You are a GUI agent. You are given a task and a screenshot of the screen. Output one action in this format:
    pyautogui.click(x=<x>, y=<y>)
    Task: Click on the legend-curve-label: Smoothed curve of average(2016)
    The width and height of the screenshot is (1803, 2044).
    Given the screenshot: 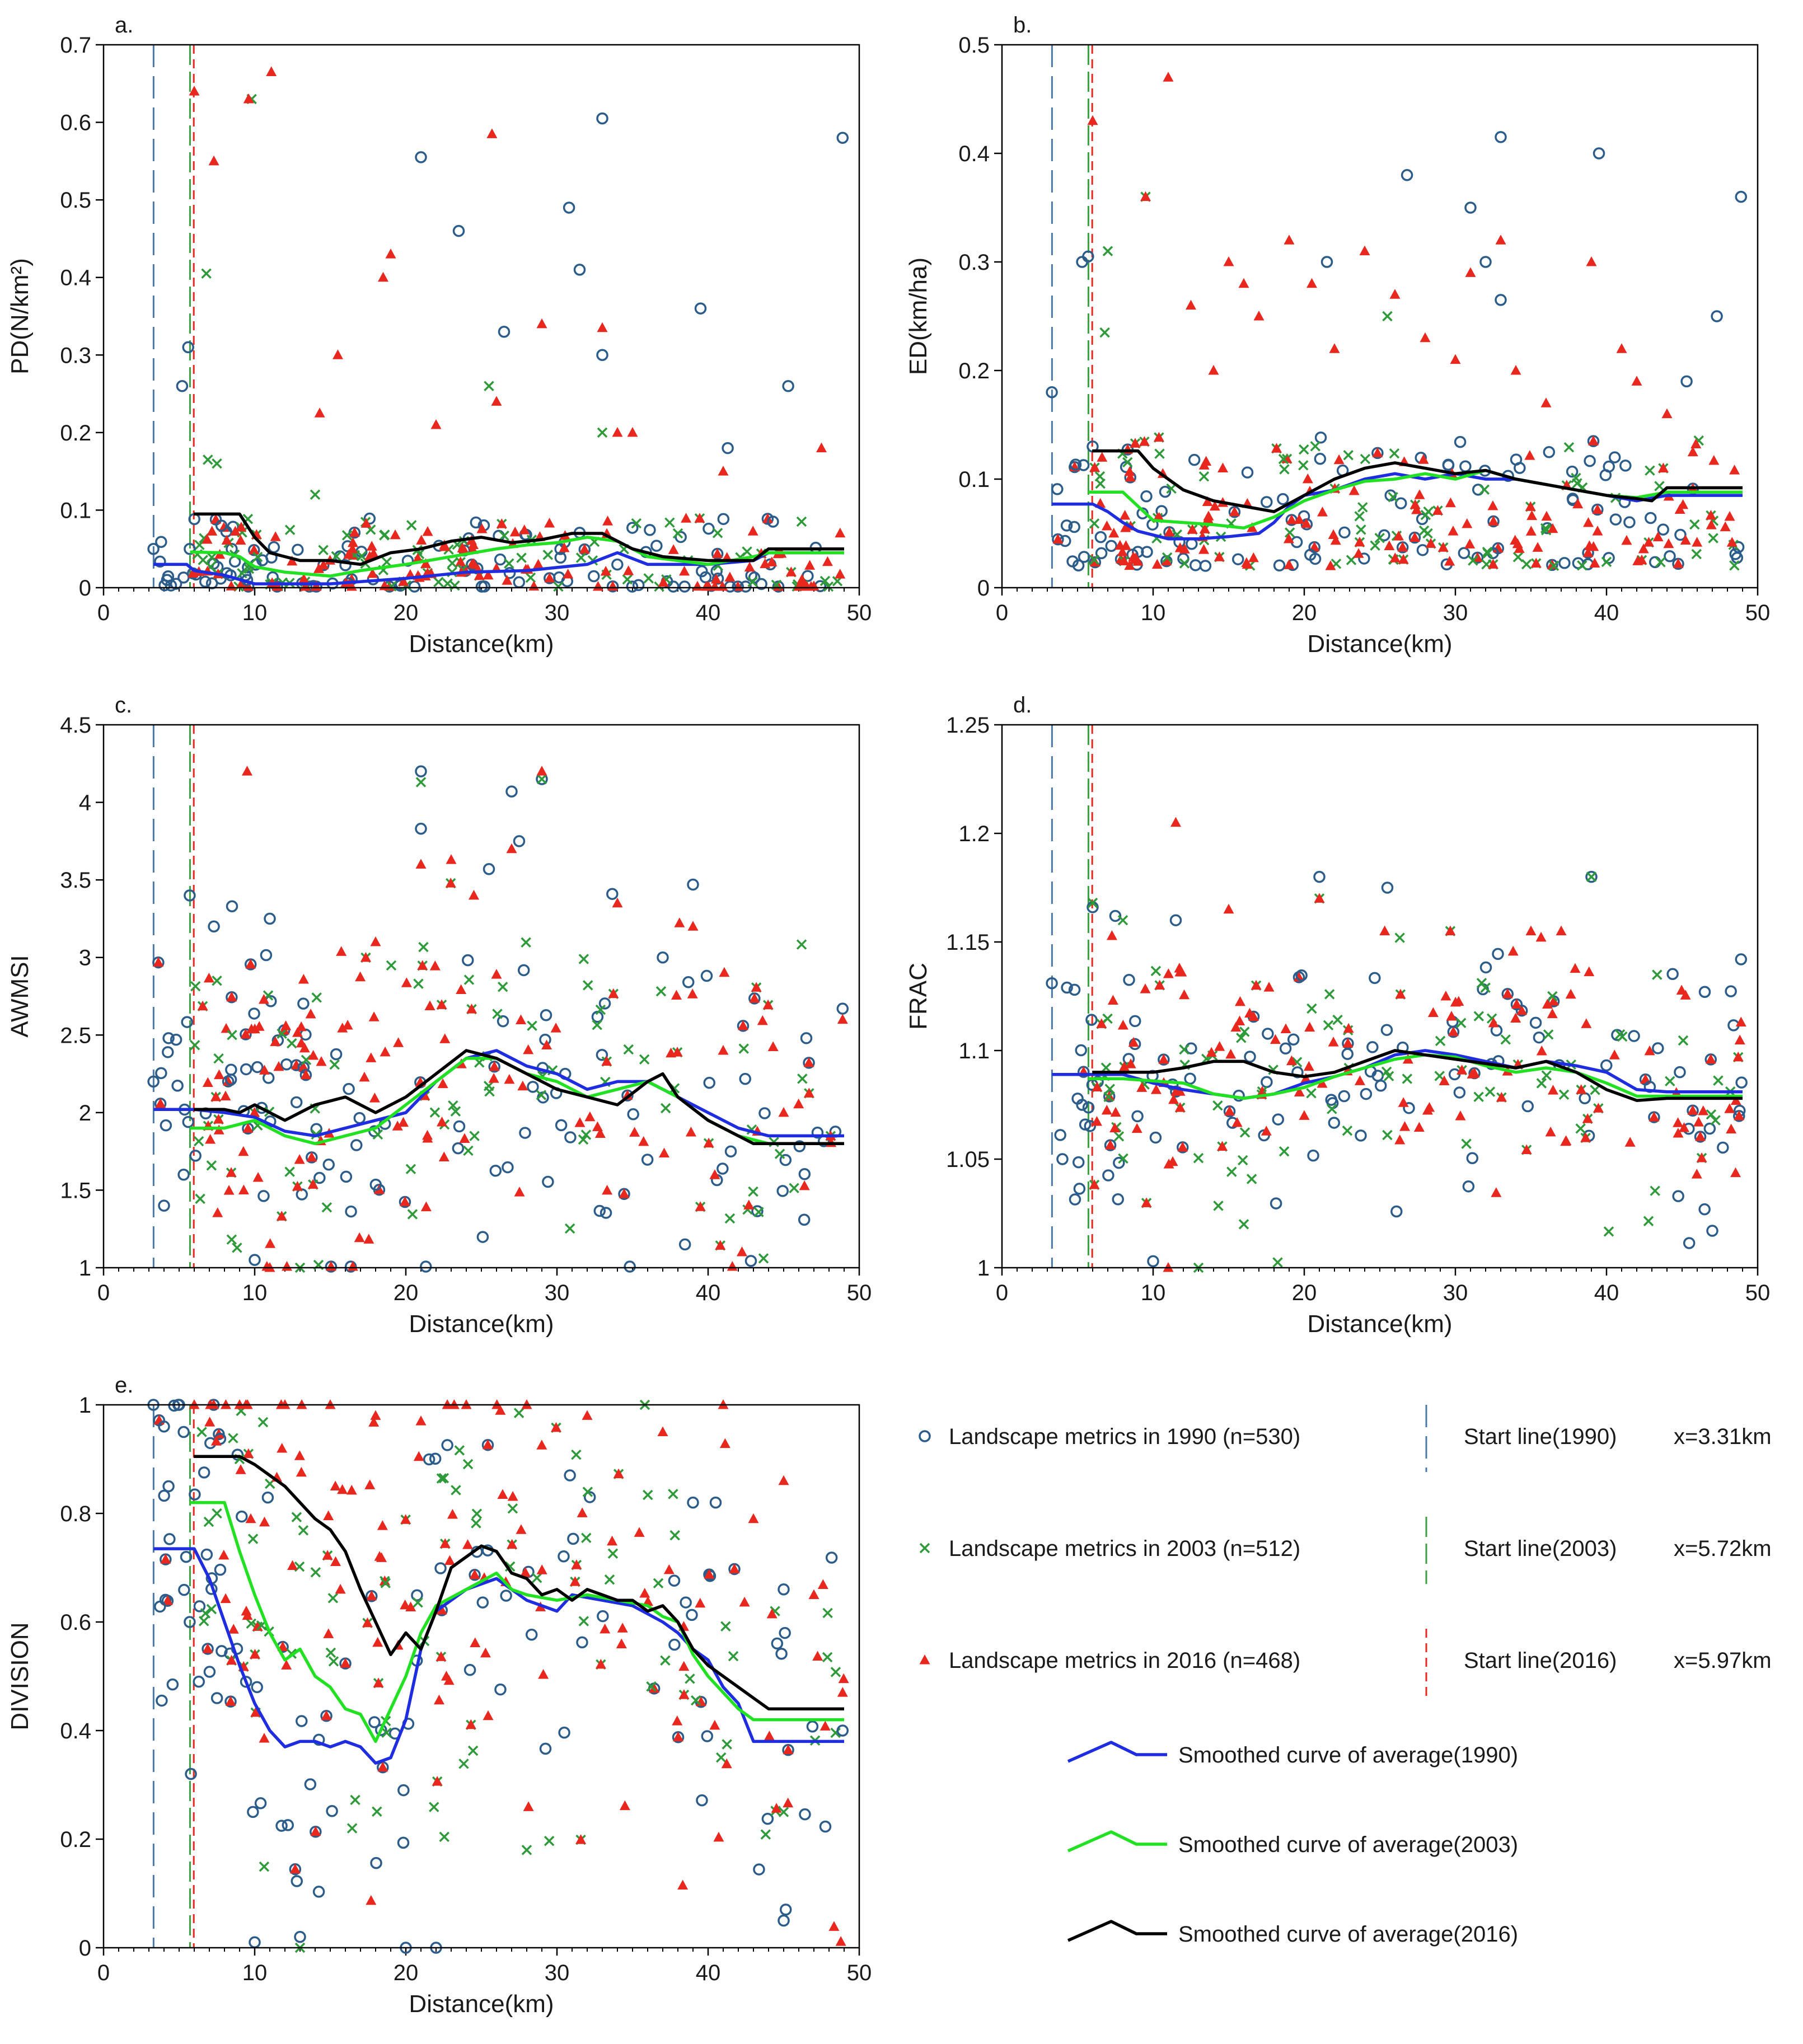 What is the action you would take?
    pyautogui.click(x=1348, y=1934)
    